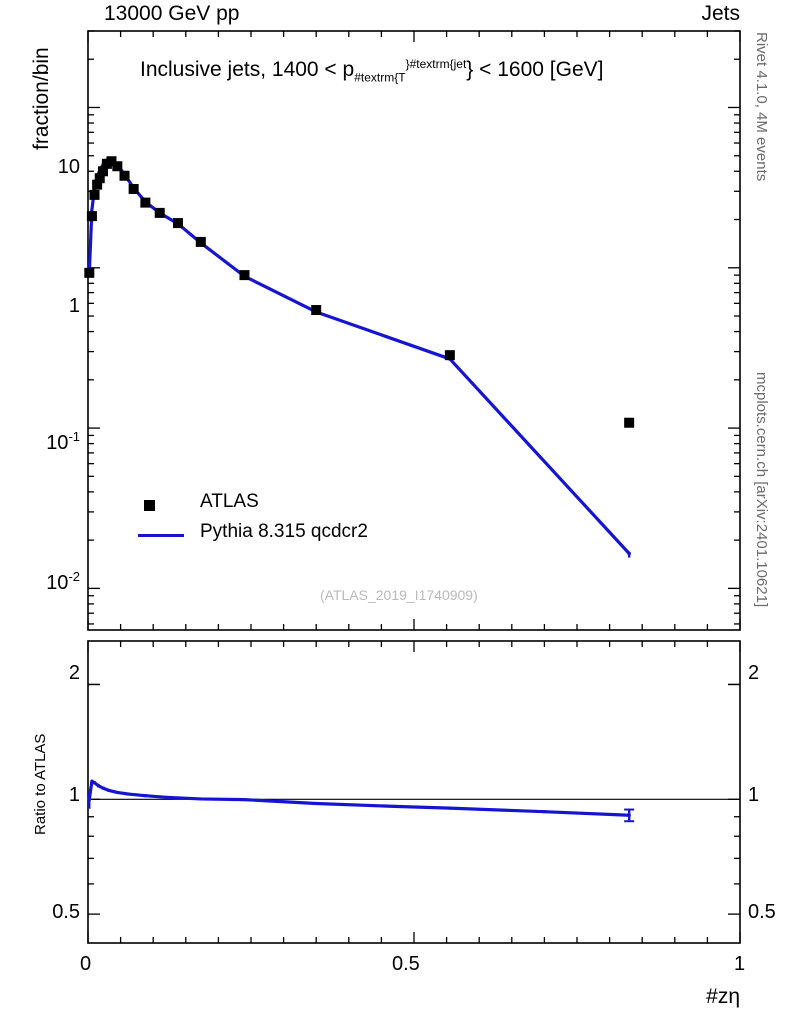  What do you see at coordinates (74, 306) in the screenshot?
I see `main-ytick-1: 1` at bounding box center [74, 306].